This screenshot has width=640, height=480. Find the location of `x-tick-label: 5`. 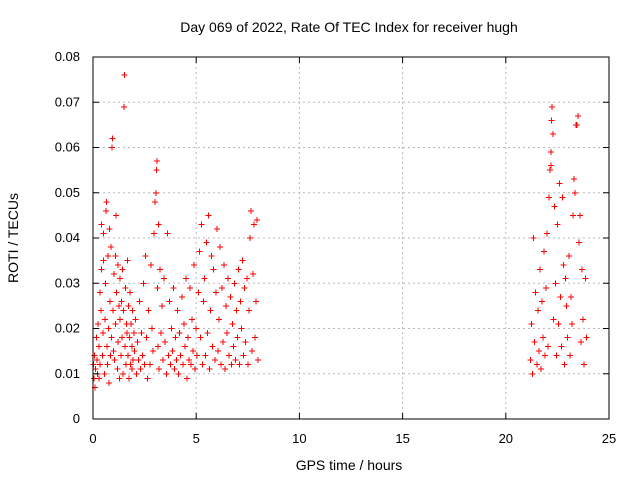

x-tick-label: 5 is located at coordinates (196, 438).